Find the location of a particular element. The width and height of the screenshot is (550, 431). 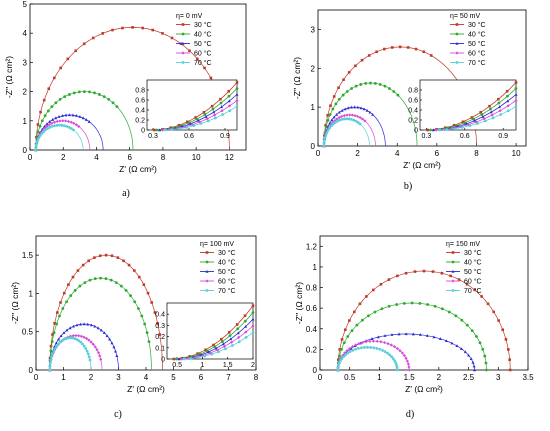

legend-entry: 70 °C is located at coordinates (203, 63).